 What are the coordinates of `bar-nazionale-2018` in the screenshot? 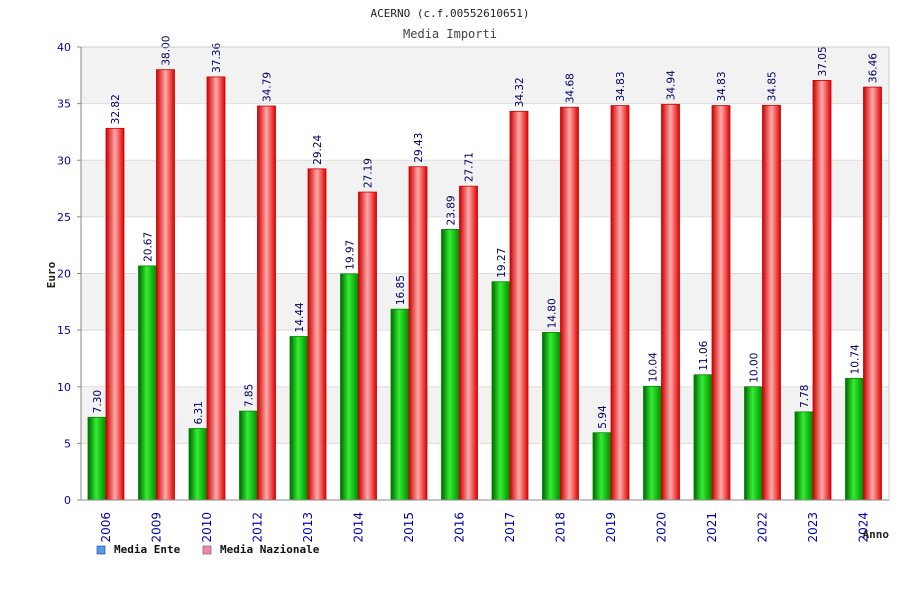 It's located at (569, 303).